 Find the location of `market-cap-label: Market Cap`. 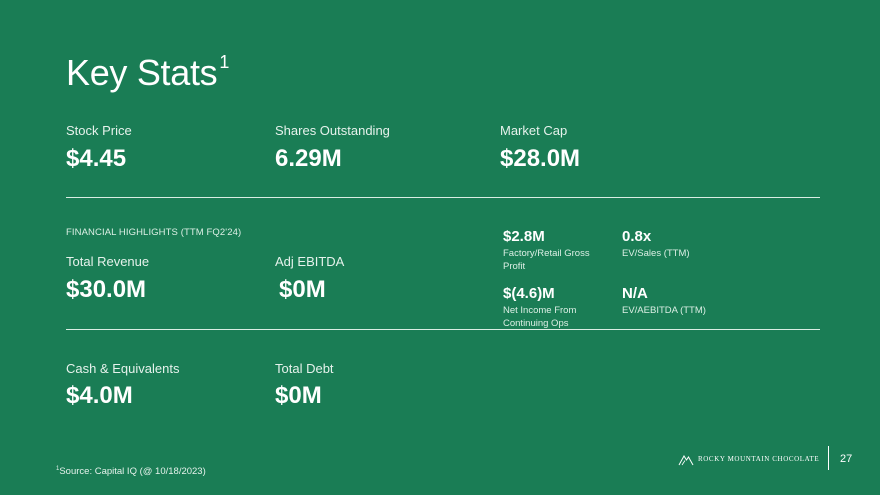

market-cap-label: Market Cap is located at coordinates (534, 130).